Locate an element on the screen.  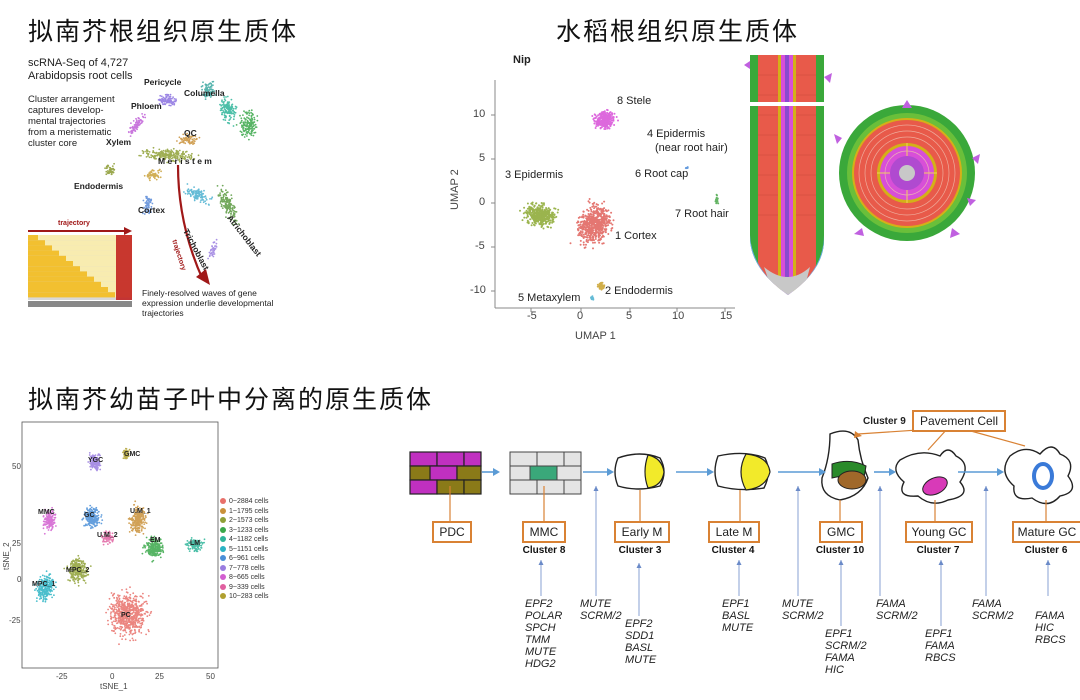
rice-label-roothair: 7 Root hair is located at coordinates (702, 214).